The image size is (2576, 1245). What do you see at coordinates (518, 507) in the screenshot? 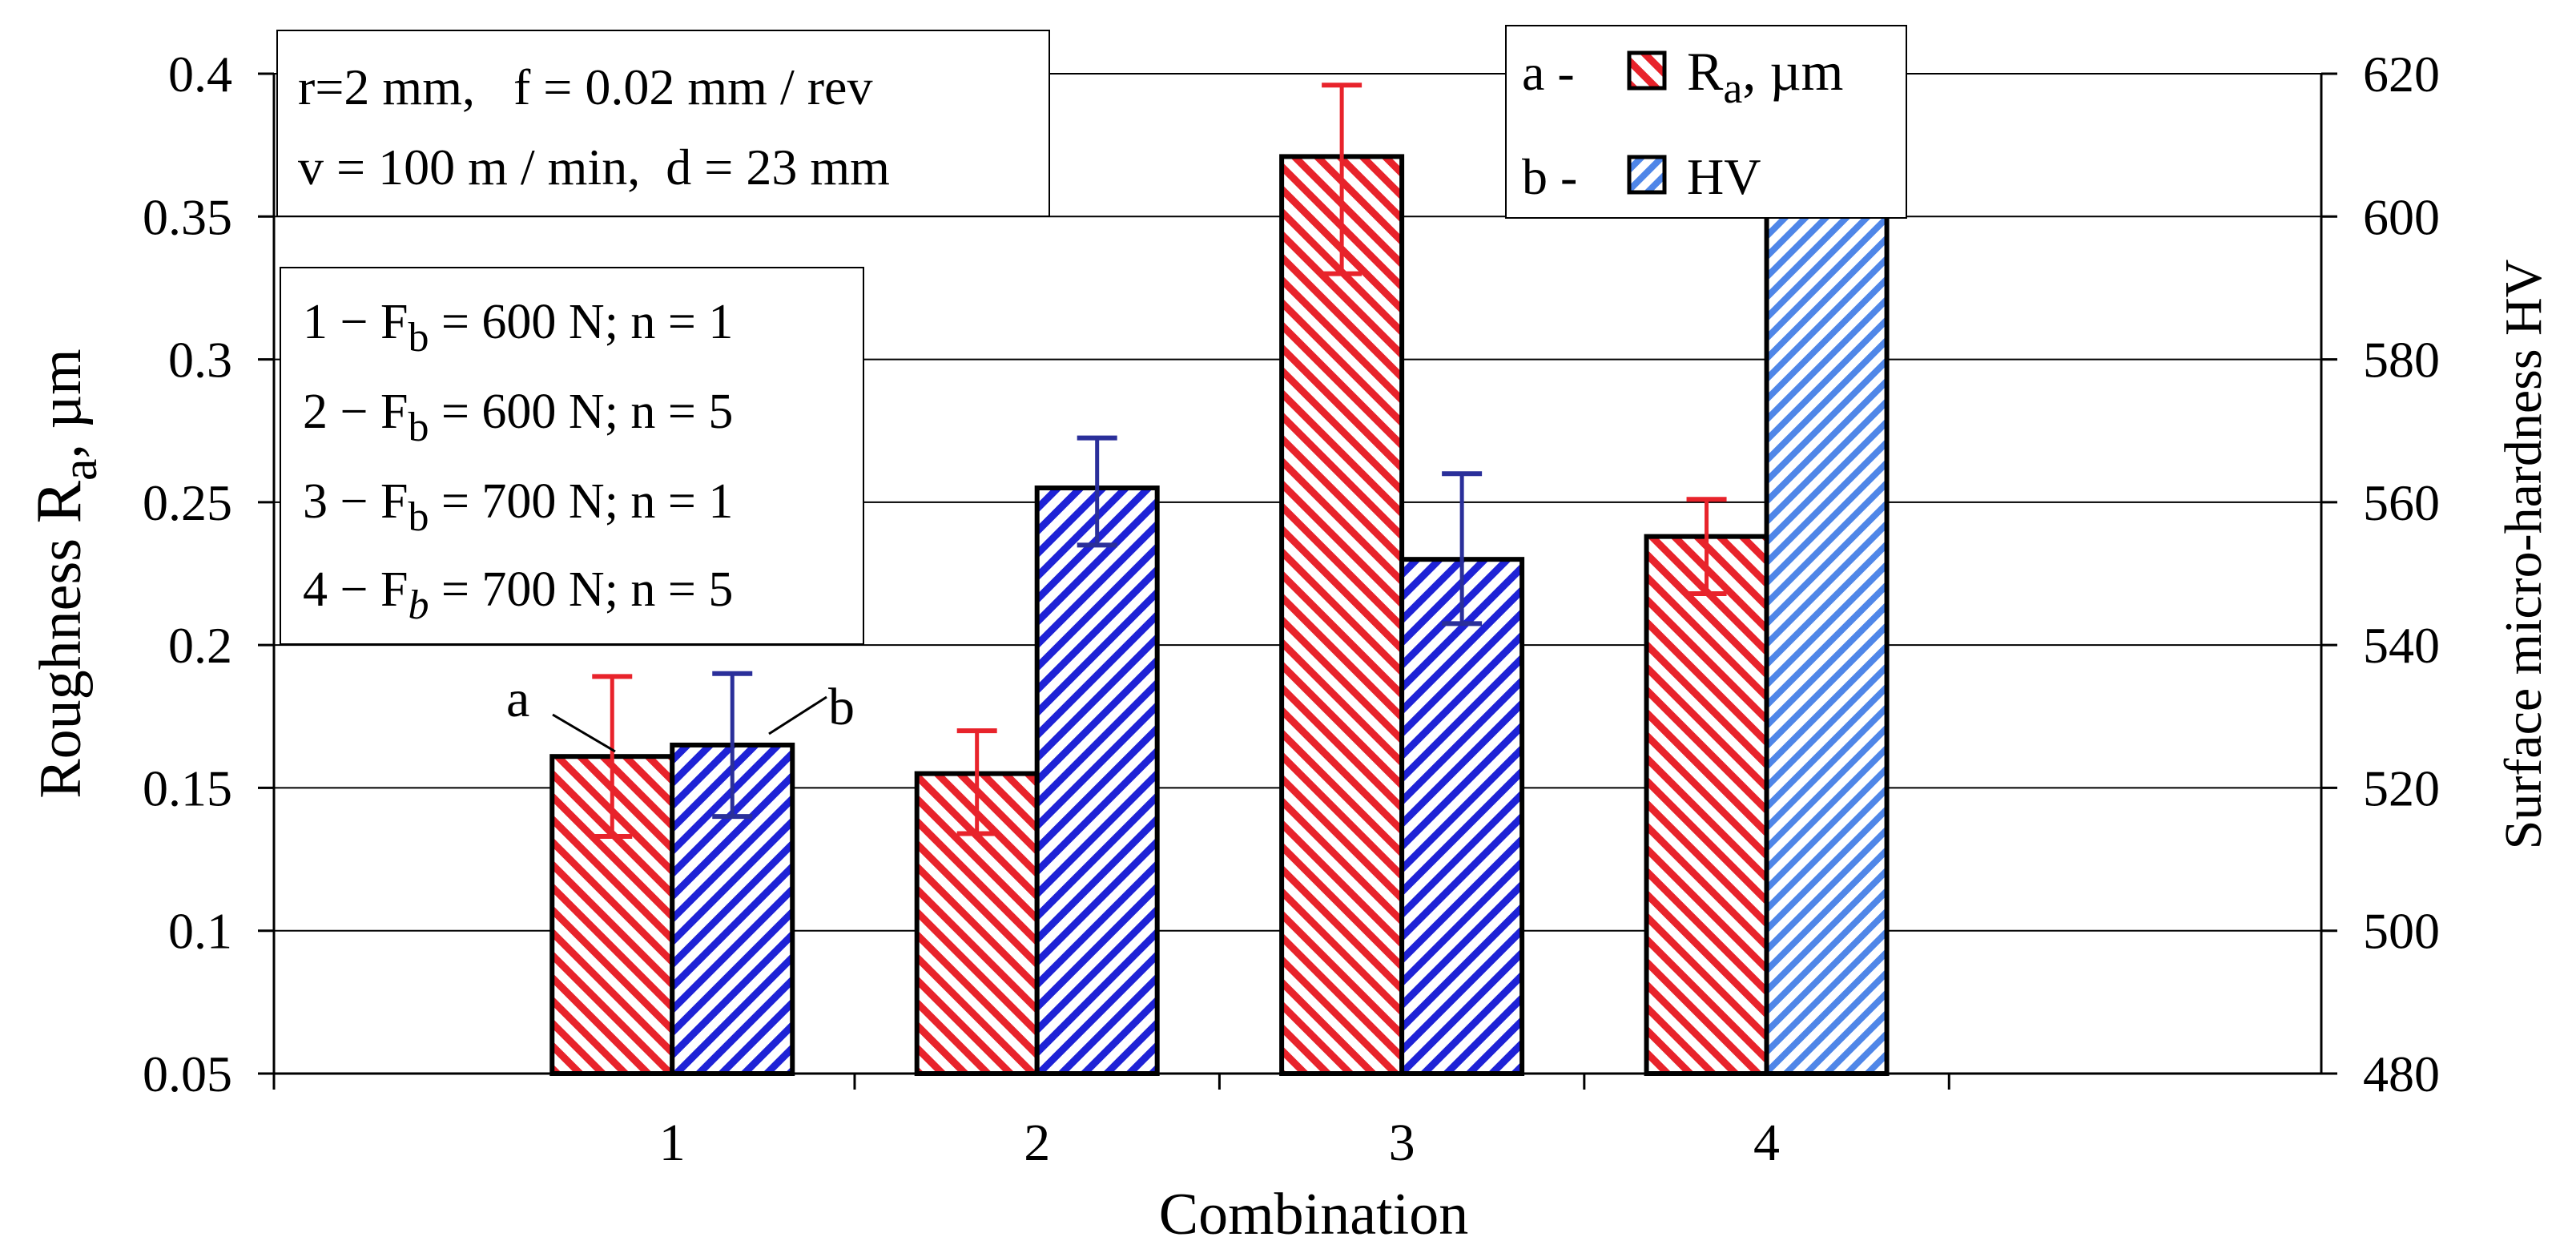
I see `combination-3-label: 3 − Fb = 700 N; n = 1` at bounding box center [518, 507].